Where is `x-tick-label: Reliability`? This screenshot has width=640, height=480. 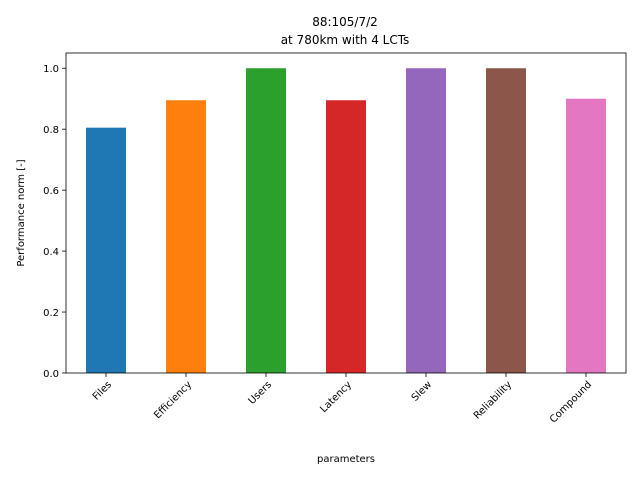 x-tick-label: Reliability is located at coordinates (493, 400).